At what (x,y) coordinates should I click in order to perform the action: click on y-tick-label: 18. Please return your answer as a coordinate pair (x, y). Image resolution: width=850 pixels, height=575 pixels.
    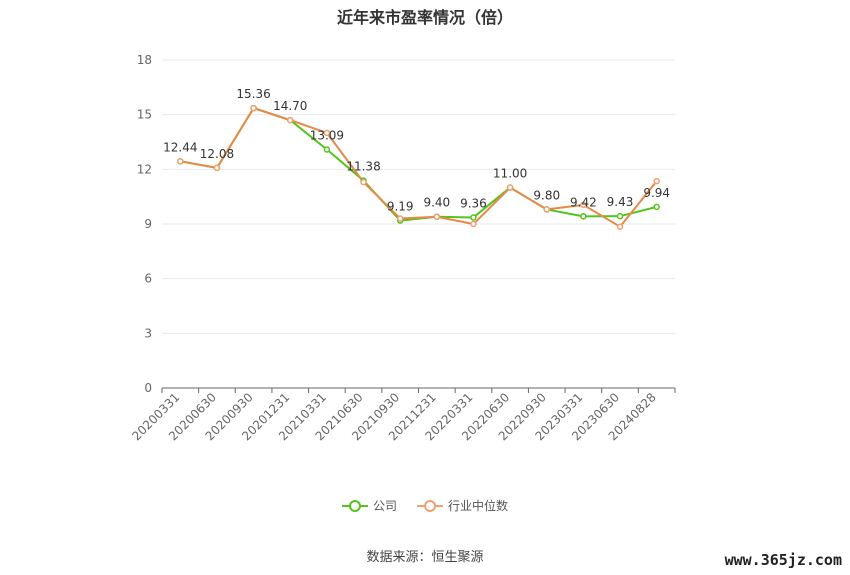
    Looking at the image, I should click on (144, 60).